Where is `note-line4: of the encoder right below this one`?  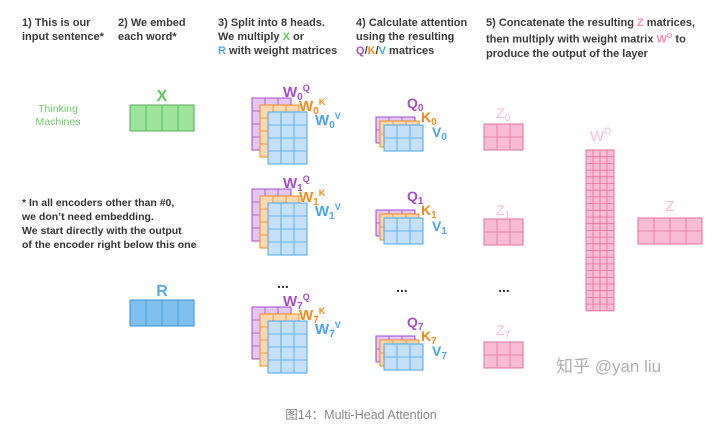 note-line4: of the encoder right below this one is located at coordinates (109, 245).